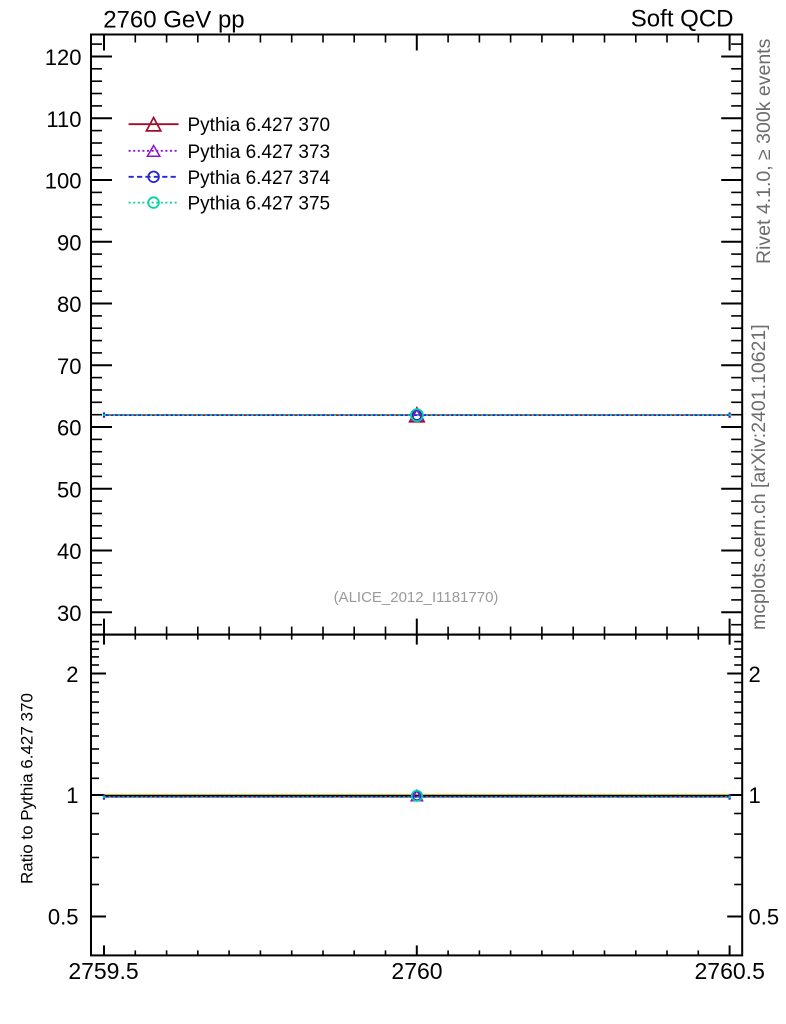 The image size is (786, 1024). Describe the element at coordinates (764, 151) in the screenshot. I see `svg-text: Rivet 4.1.0, ≥ 300k events` at that location.